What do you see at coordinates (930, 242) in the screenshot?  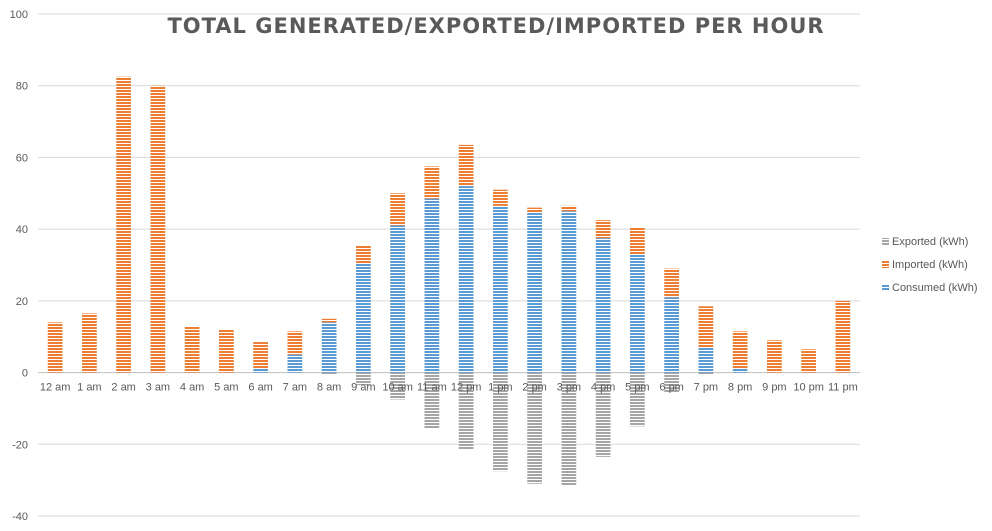 I see `legend-label: Exported (kWh)` at bounding box center [930, 242].